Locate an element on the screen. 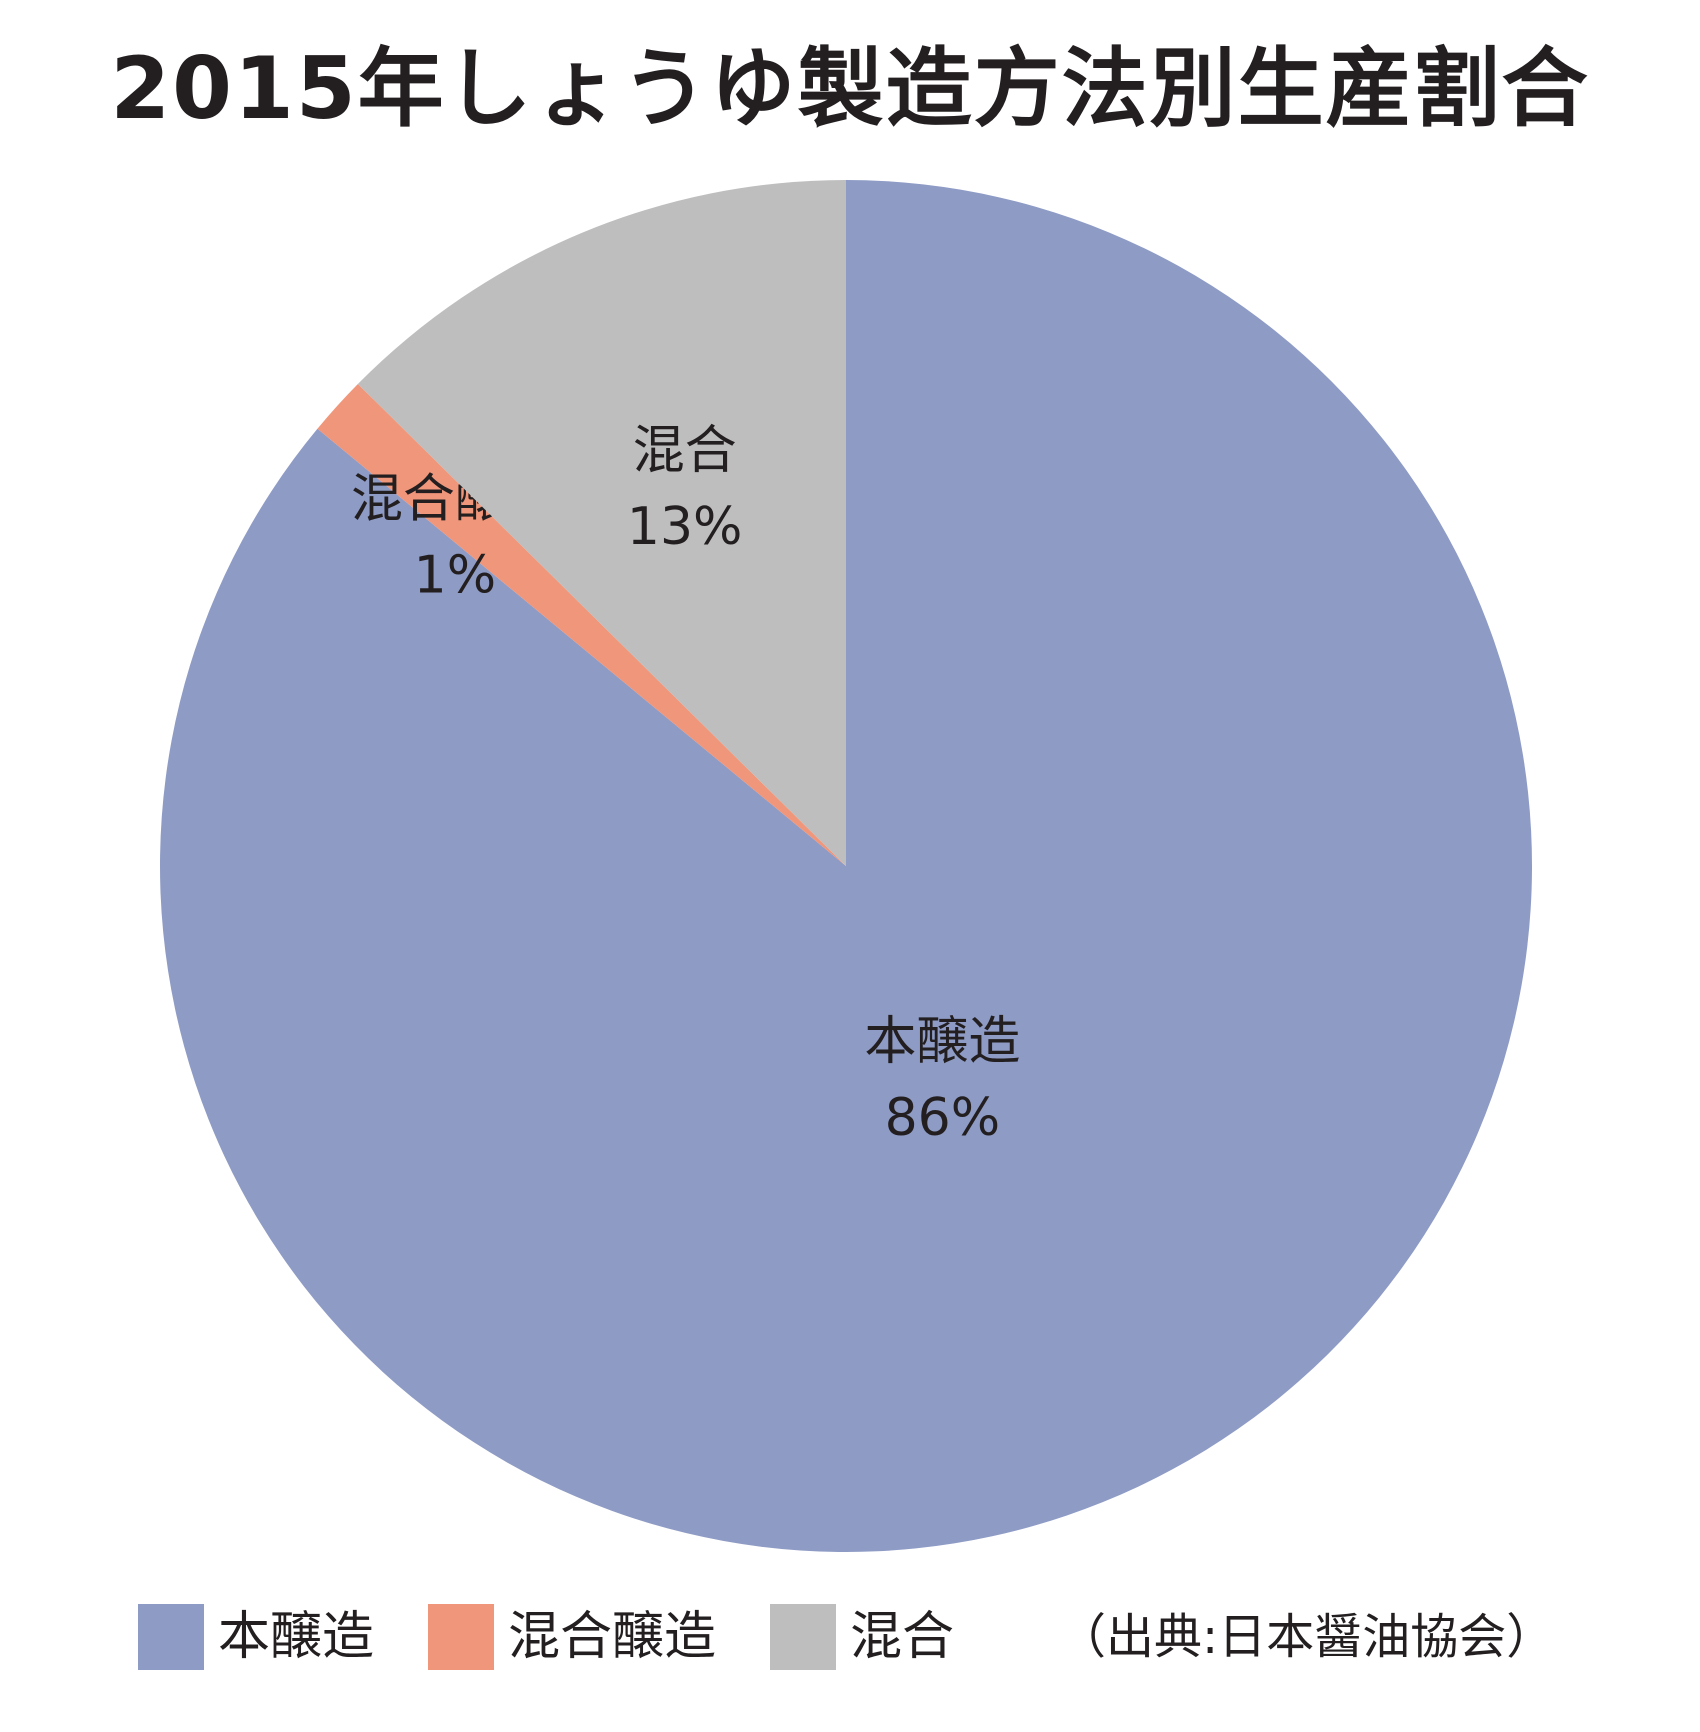 This screenshot has width=1700, height=1732. slice-value-label-kongo-jozo: 1% is located at coordinates (455, 576).